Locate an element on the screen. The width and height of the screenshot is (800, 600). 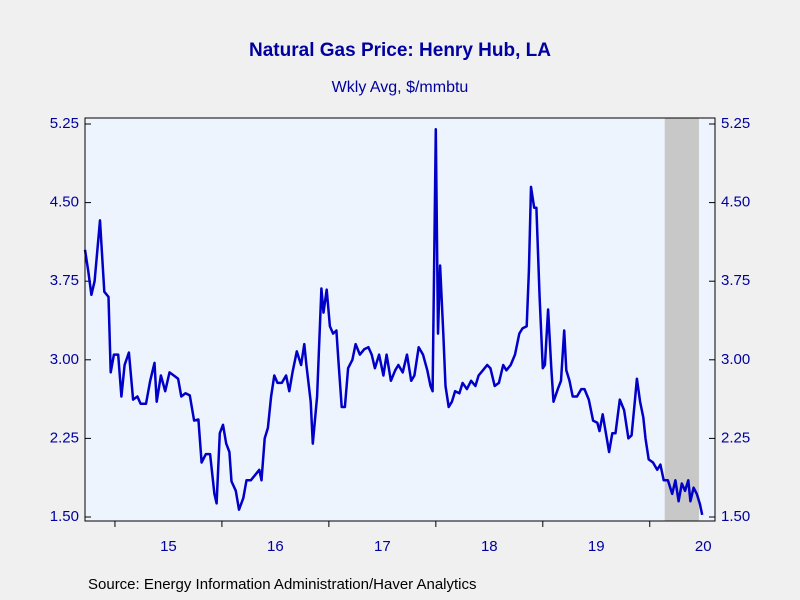
y-tick-label: 1.50 is located at coordinates (64, 516).